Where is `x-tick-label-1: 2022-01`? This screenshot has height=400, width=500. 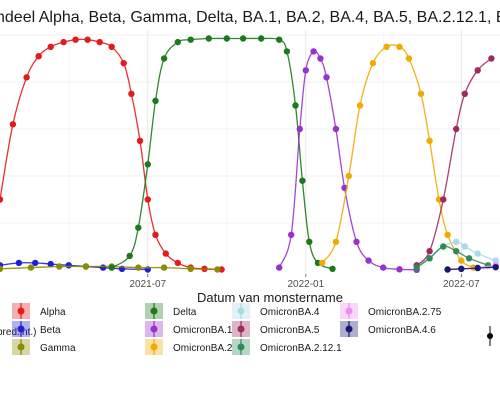
x-tick-label-1: 2022-01 is located at coordinates (305, 284).